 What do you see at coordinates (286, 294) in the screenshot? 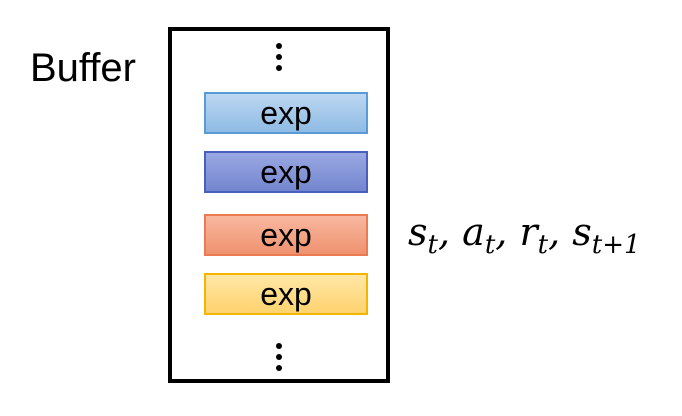
I see `experience-block-4: exp` at bounding box center [286, 294].